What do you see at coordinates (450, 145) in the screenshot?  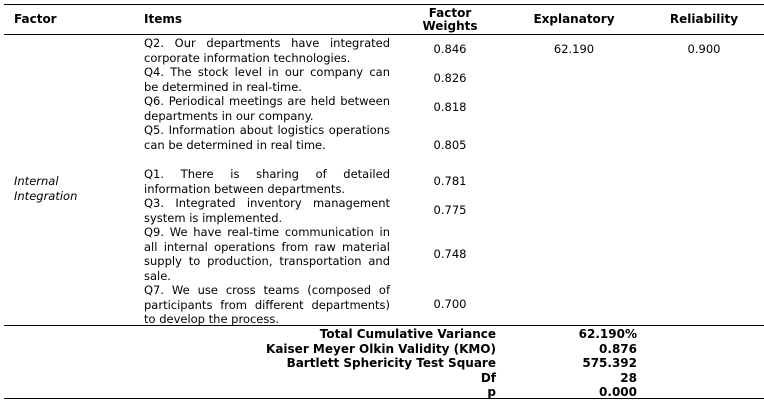 I see `weight-q5: 0.805` at bounding box center [450, 145].